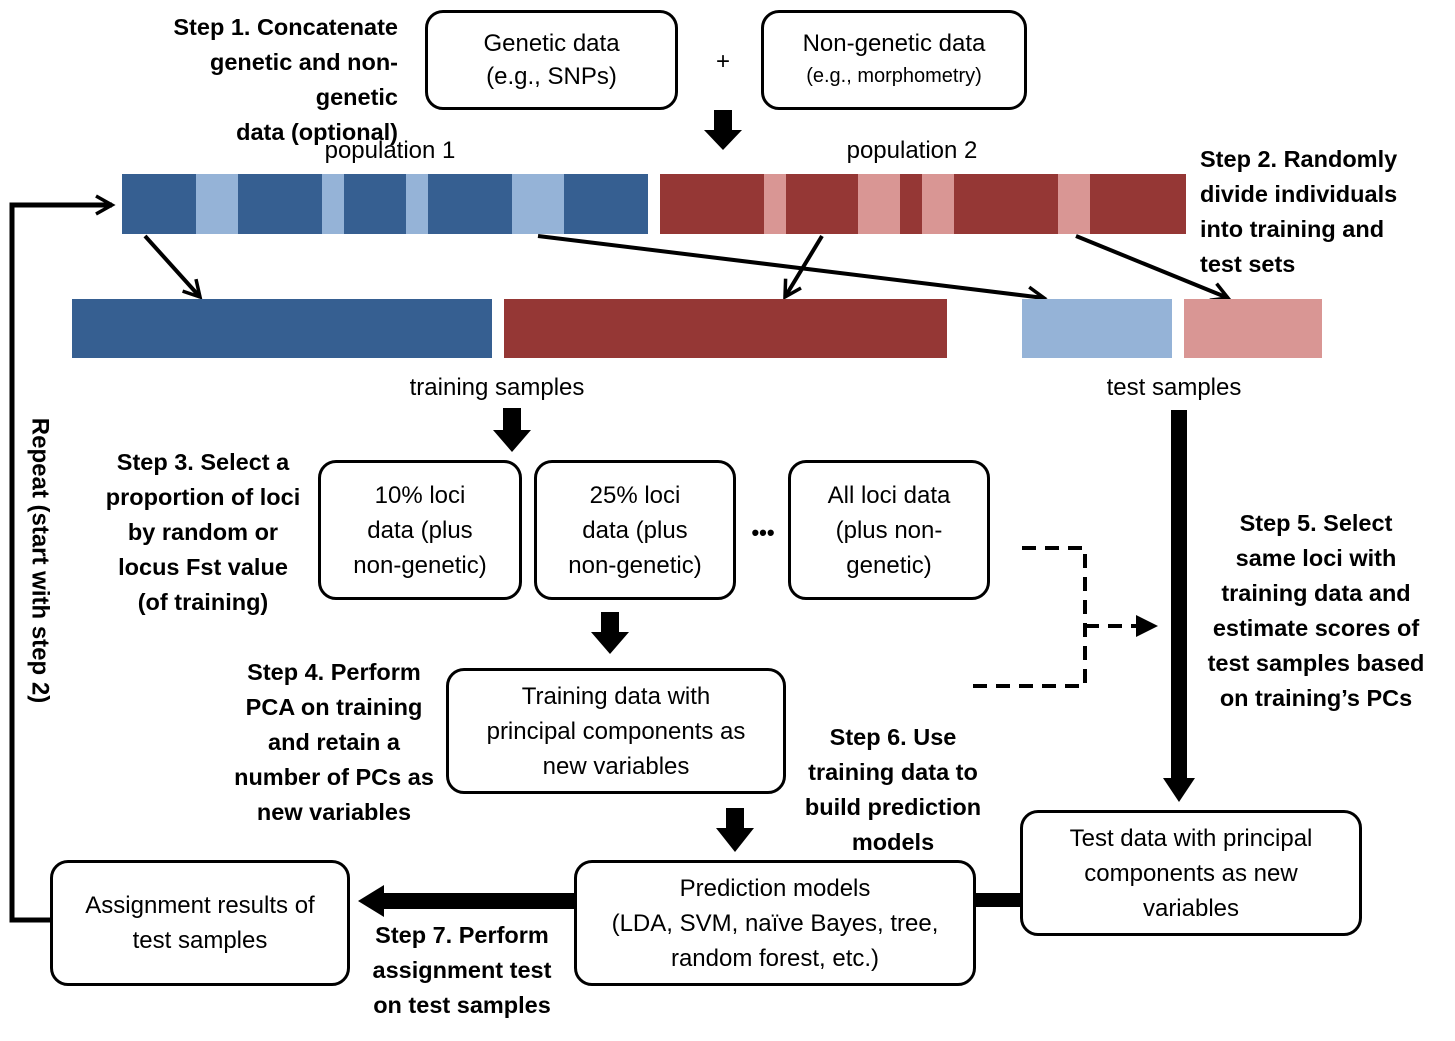 The image size is (1455, 1041). What do you see at coordinates (889, 530) in the screenshot?
I see `loci-all-box: All loci data (plus non- genetic)` at bounding box center [889, 530].